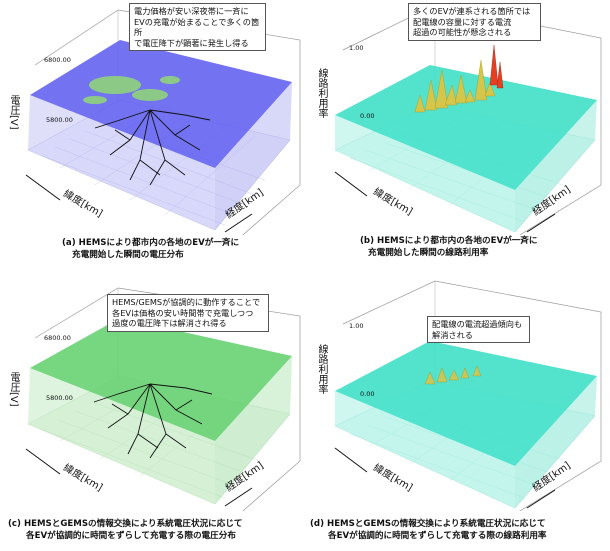 The height and width of the screenshot is (551, 610). Describe the element at coordinates (356, 48) in the screenshot. I see `z-tick-top-b: 1.00` at that location.